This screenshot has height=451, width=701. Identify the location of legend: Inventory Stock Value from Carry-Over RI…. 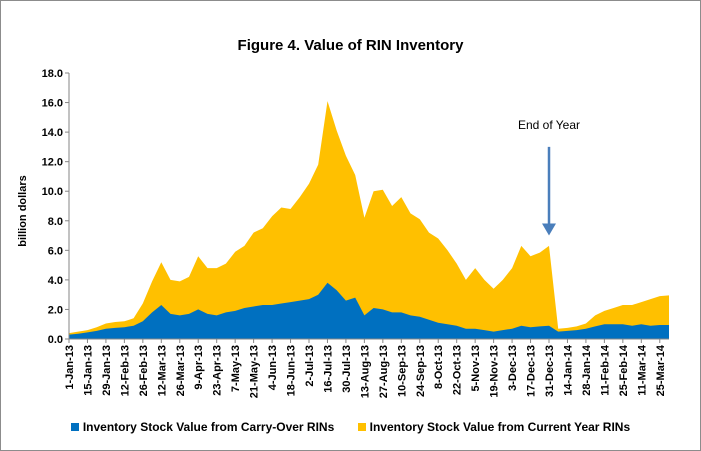
(350, 427).